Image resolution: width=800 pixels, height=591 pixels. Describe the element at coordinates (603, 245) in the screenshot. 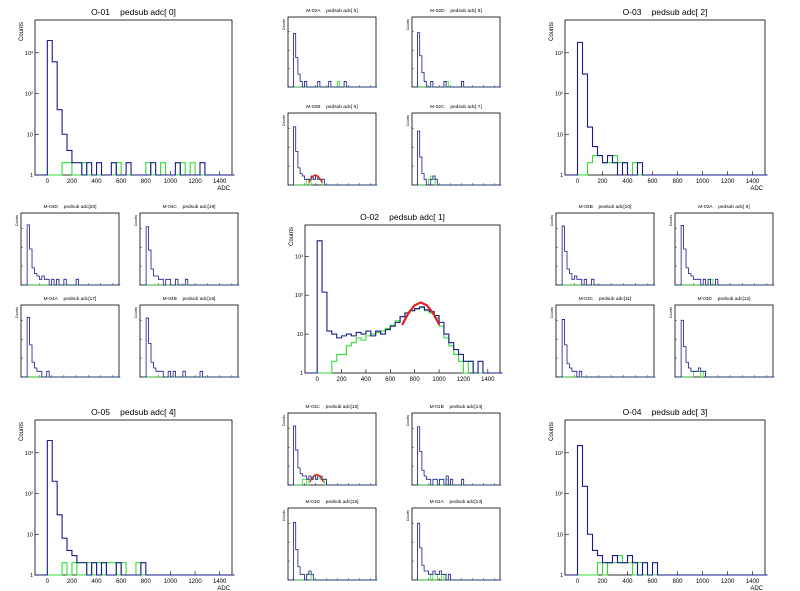

I see `histogram-panel-m-03b: M-03B pedsub adc[10] Counts` at that location.